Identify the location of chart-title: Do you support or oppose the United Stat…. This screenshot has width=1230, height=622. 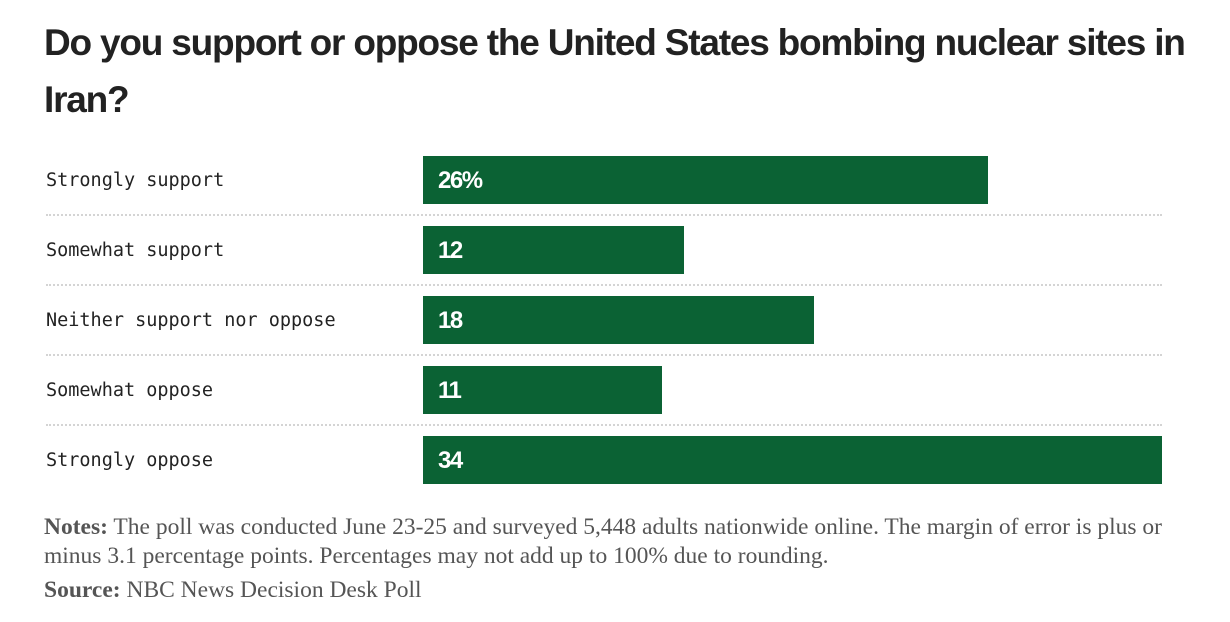
(615, 71).